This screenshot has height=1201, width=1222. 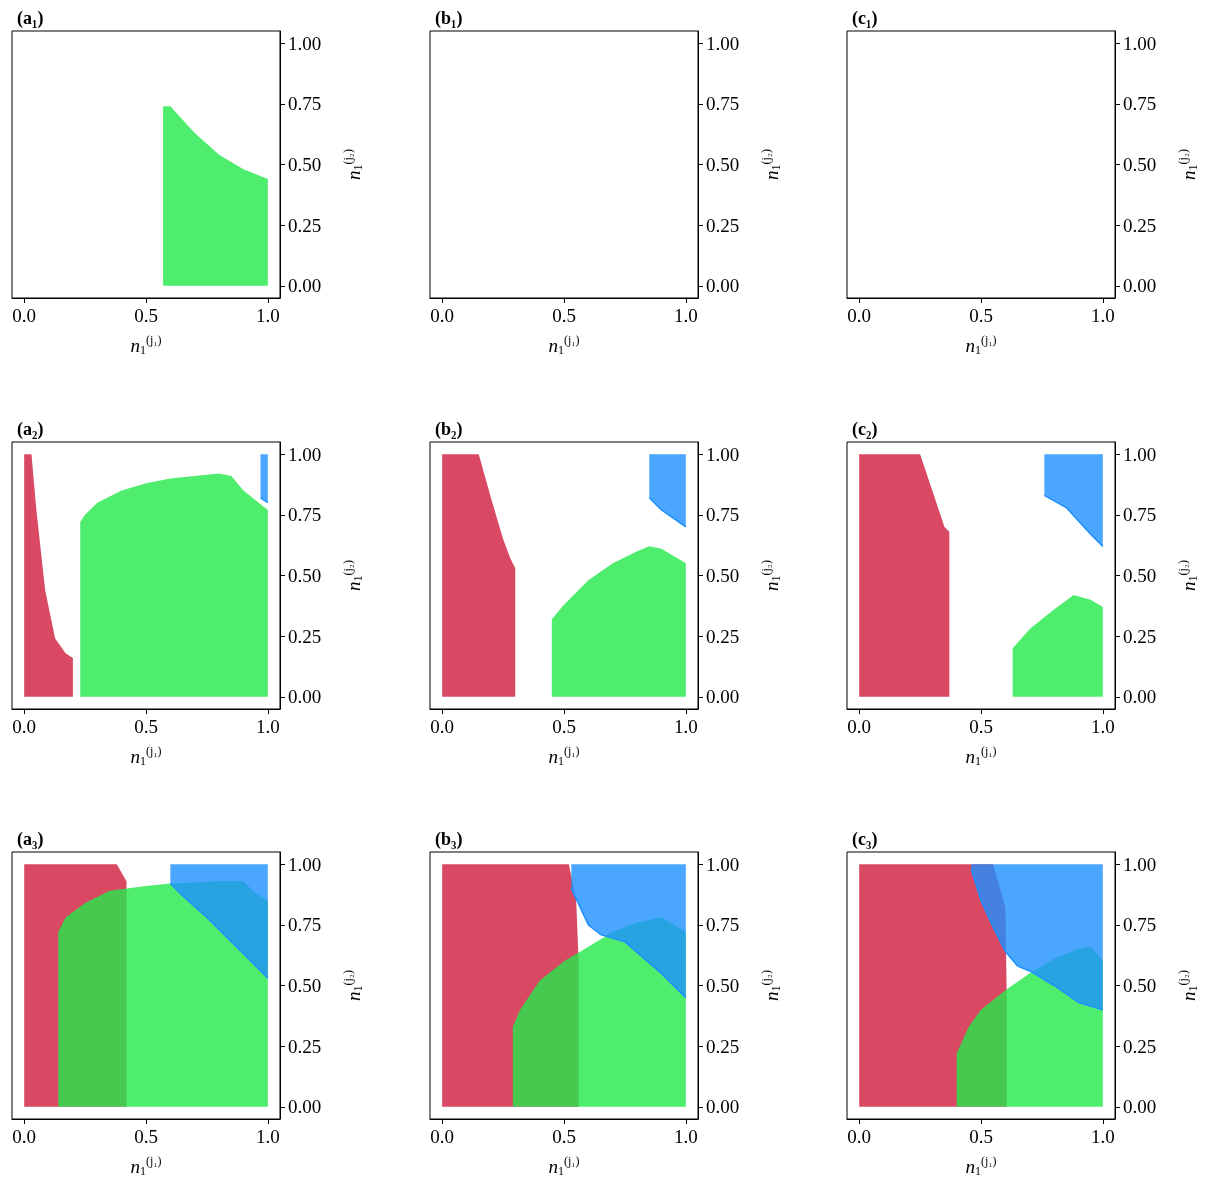 What do you see at coordinates (30, 429) in the screenshot?
I see `chart-title: (a₂)` at bounding box center [30, 429].